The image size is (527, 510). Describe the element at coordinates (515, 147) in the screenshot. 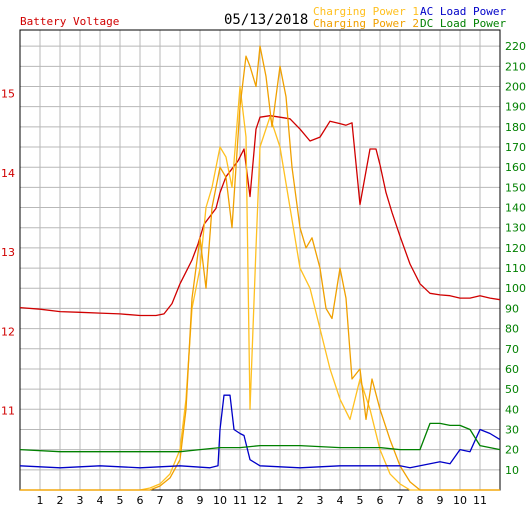

I see `right-tick-label: 170` at that location.